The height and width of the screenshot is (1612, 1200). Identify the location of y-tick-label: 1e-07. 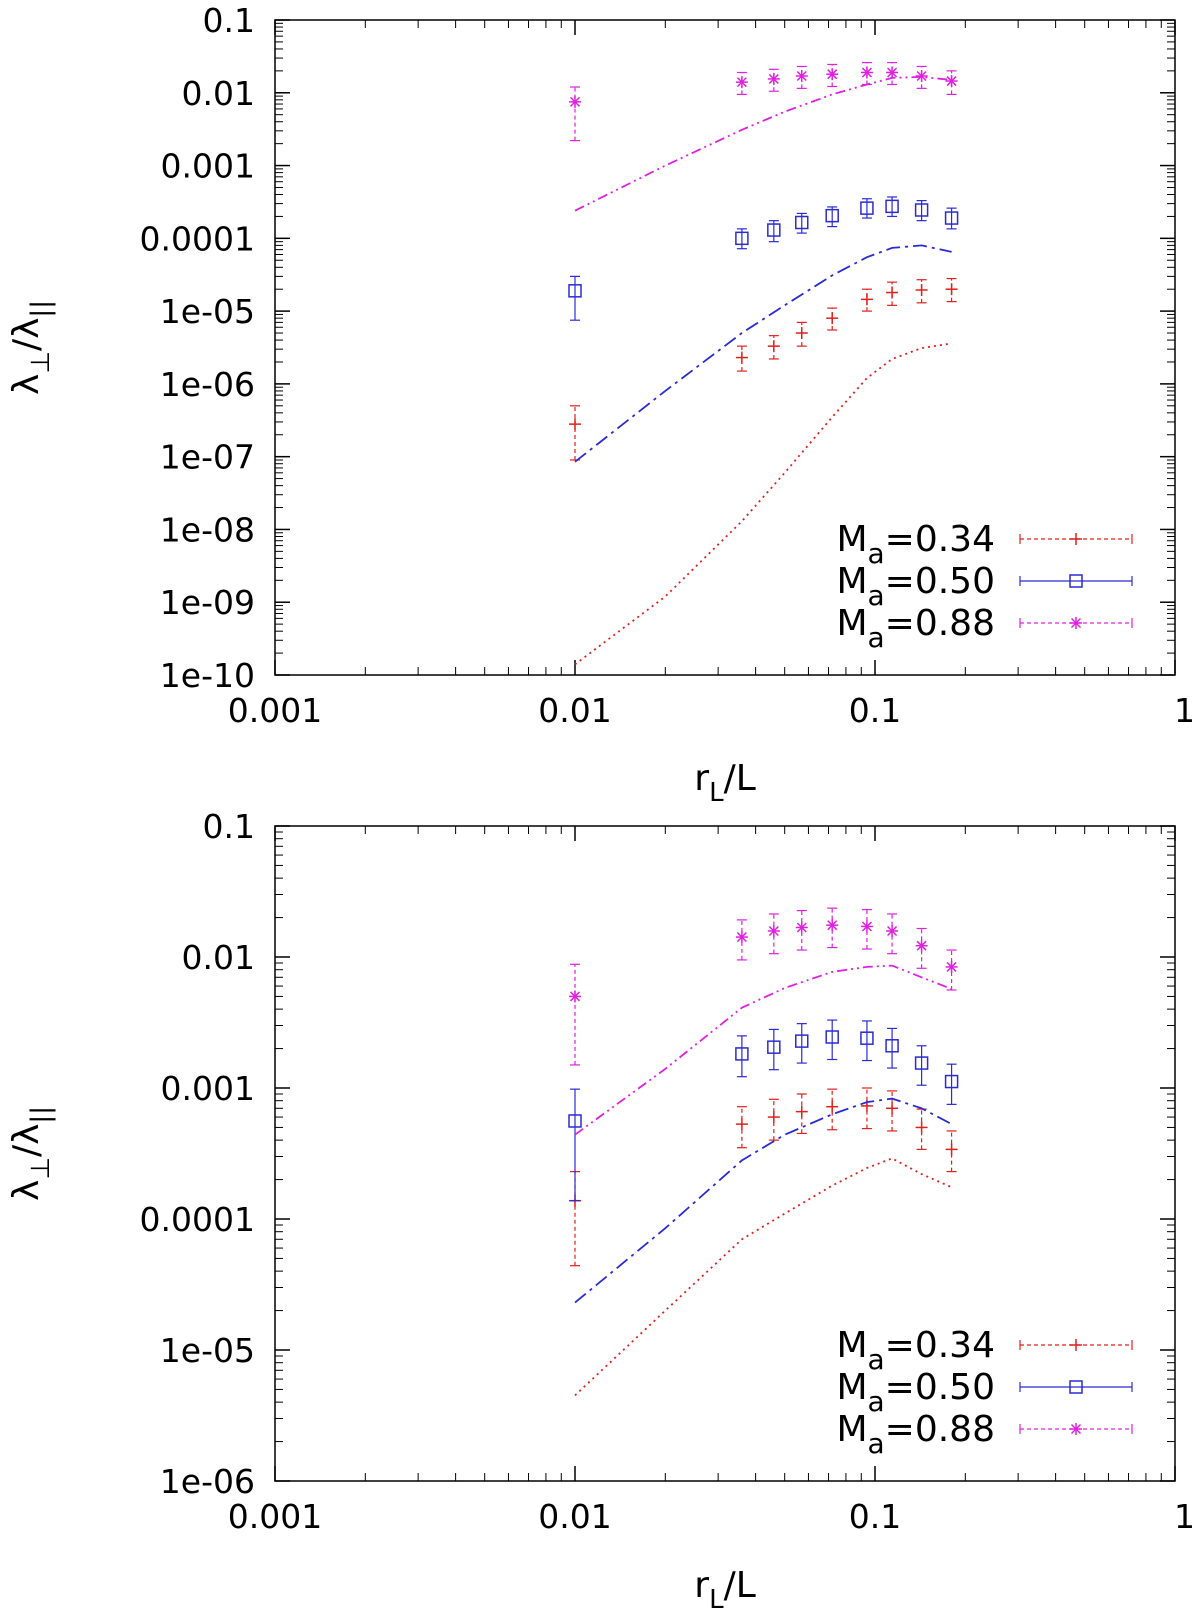
(207, 457).